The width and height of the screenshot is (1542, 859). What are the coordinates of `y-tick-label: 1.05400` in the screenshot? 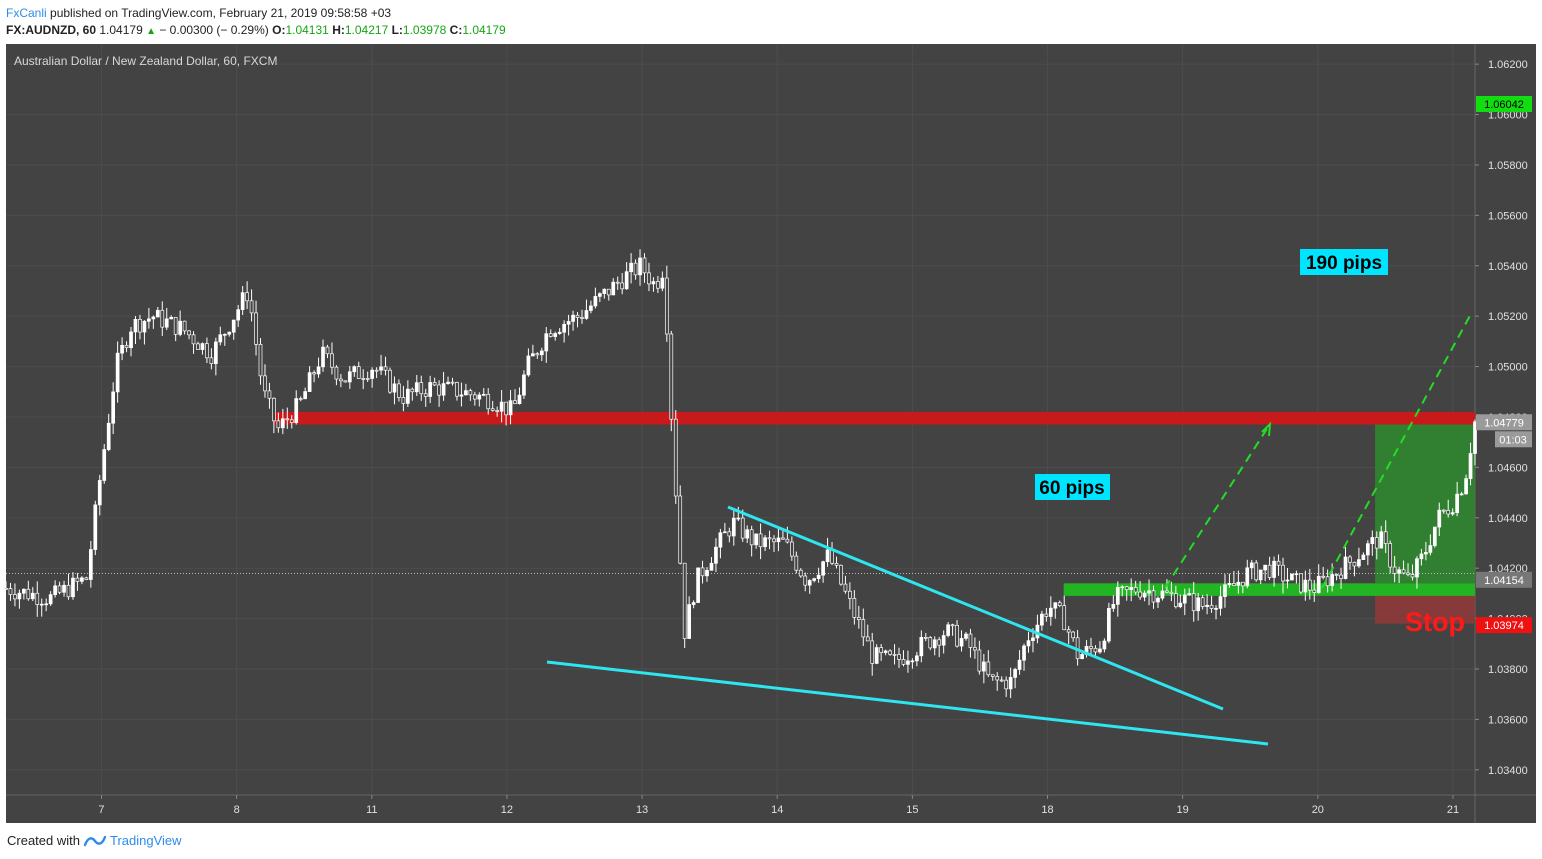 It's located at (1508, 267).